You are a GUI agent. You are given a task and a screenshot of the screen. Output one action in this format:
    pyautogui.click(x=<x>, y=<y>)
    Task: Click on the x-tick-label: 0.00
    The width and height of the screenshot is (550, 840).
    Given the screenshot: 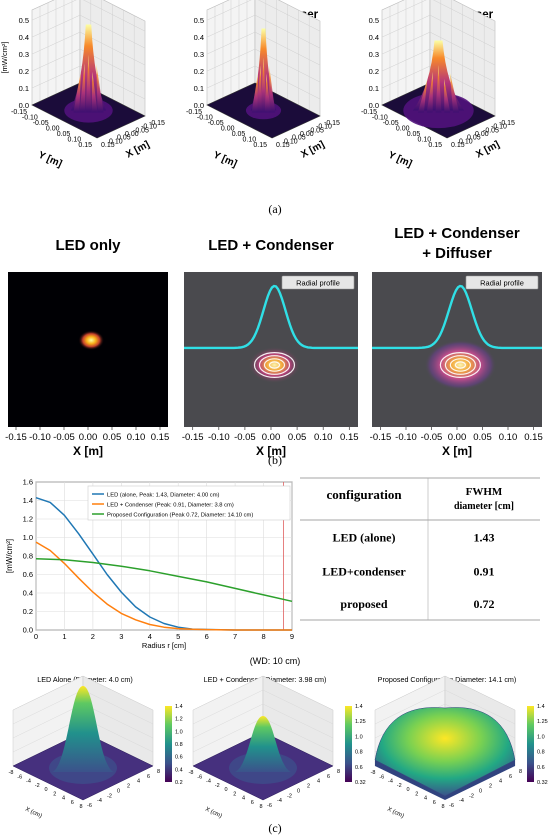 What is the action you would take?
    pyautogui.click(x=457, y=437)
    